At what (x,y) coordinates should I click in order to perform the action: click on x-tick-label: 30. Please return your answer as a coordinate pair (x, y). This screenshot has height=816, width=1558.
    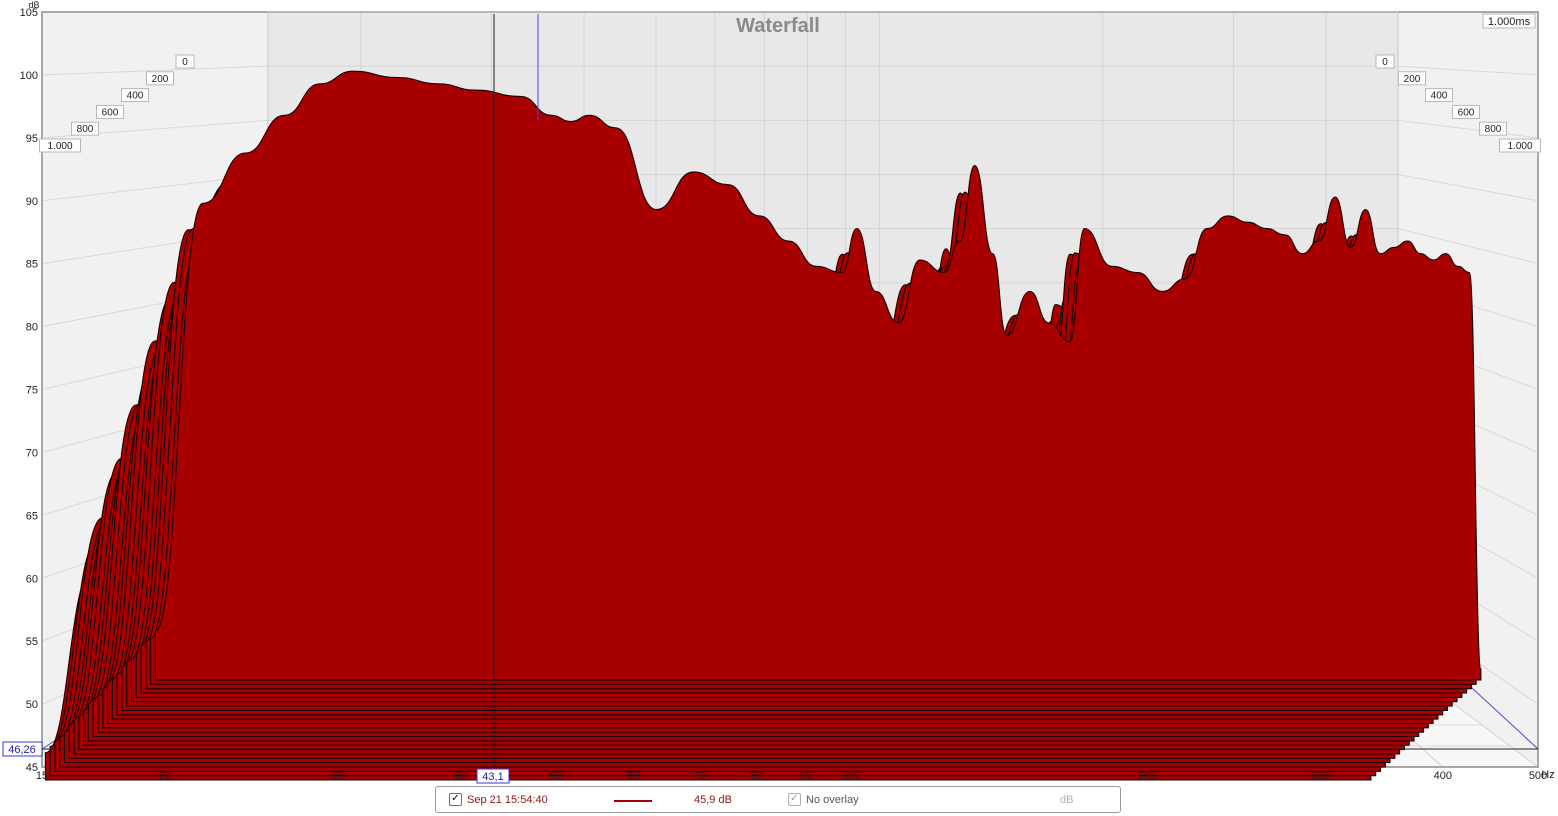
    Looking at the image, I should click on (338, 776).